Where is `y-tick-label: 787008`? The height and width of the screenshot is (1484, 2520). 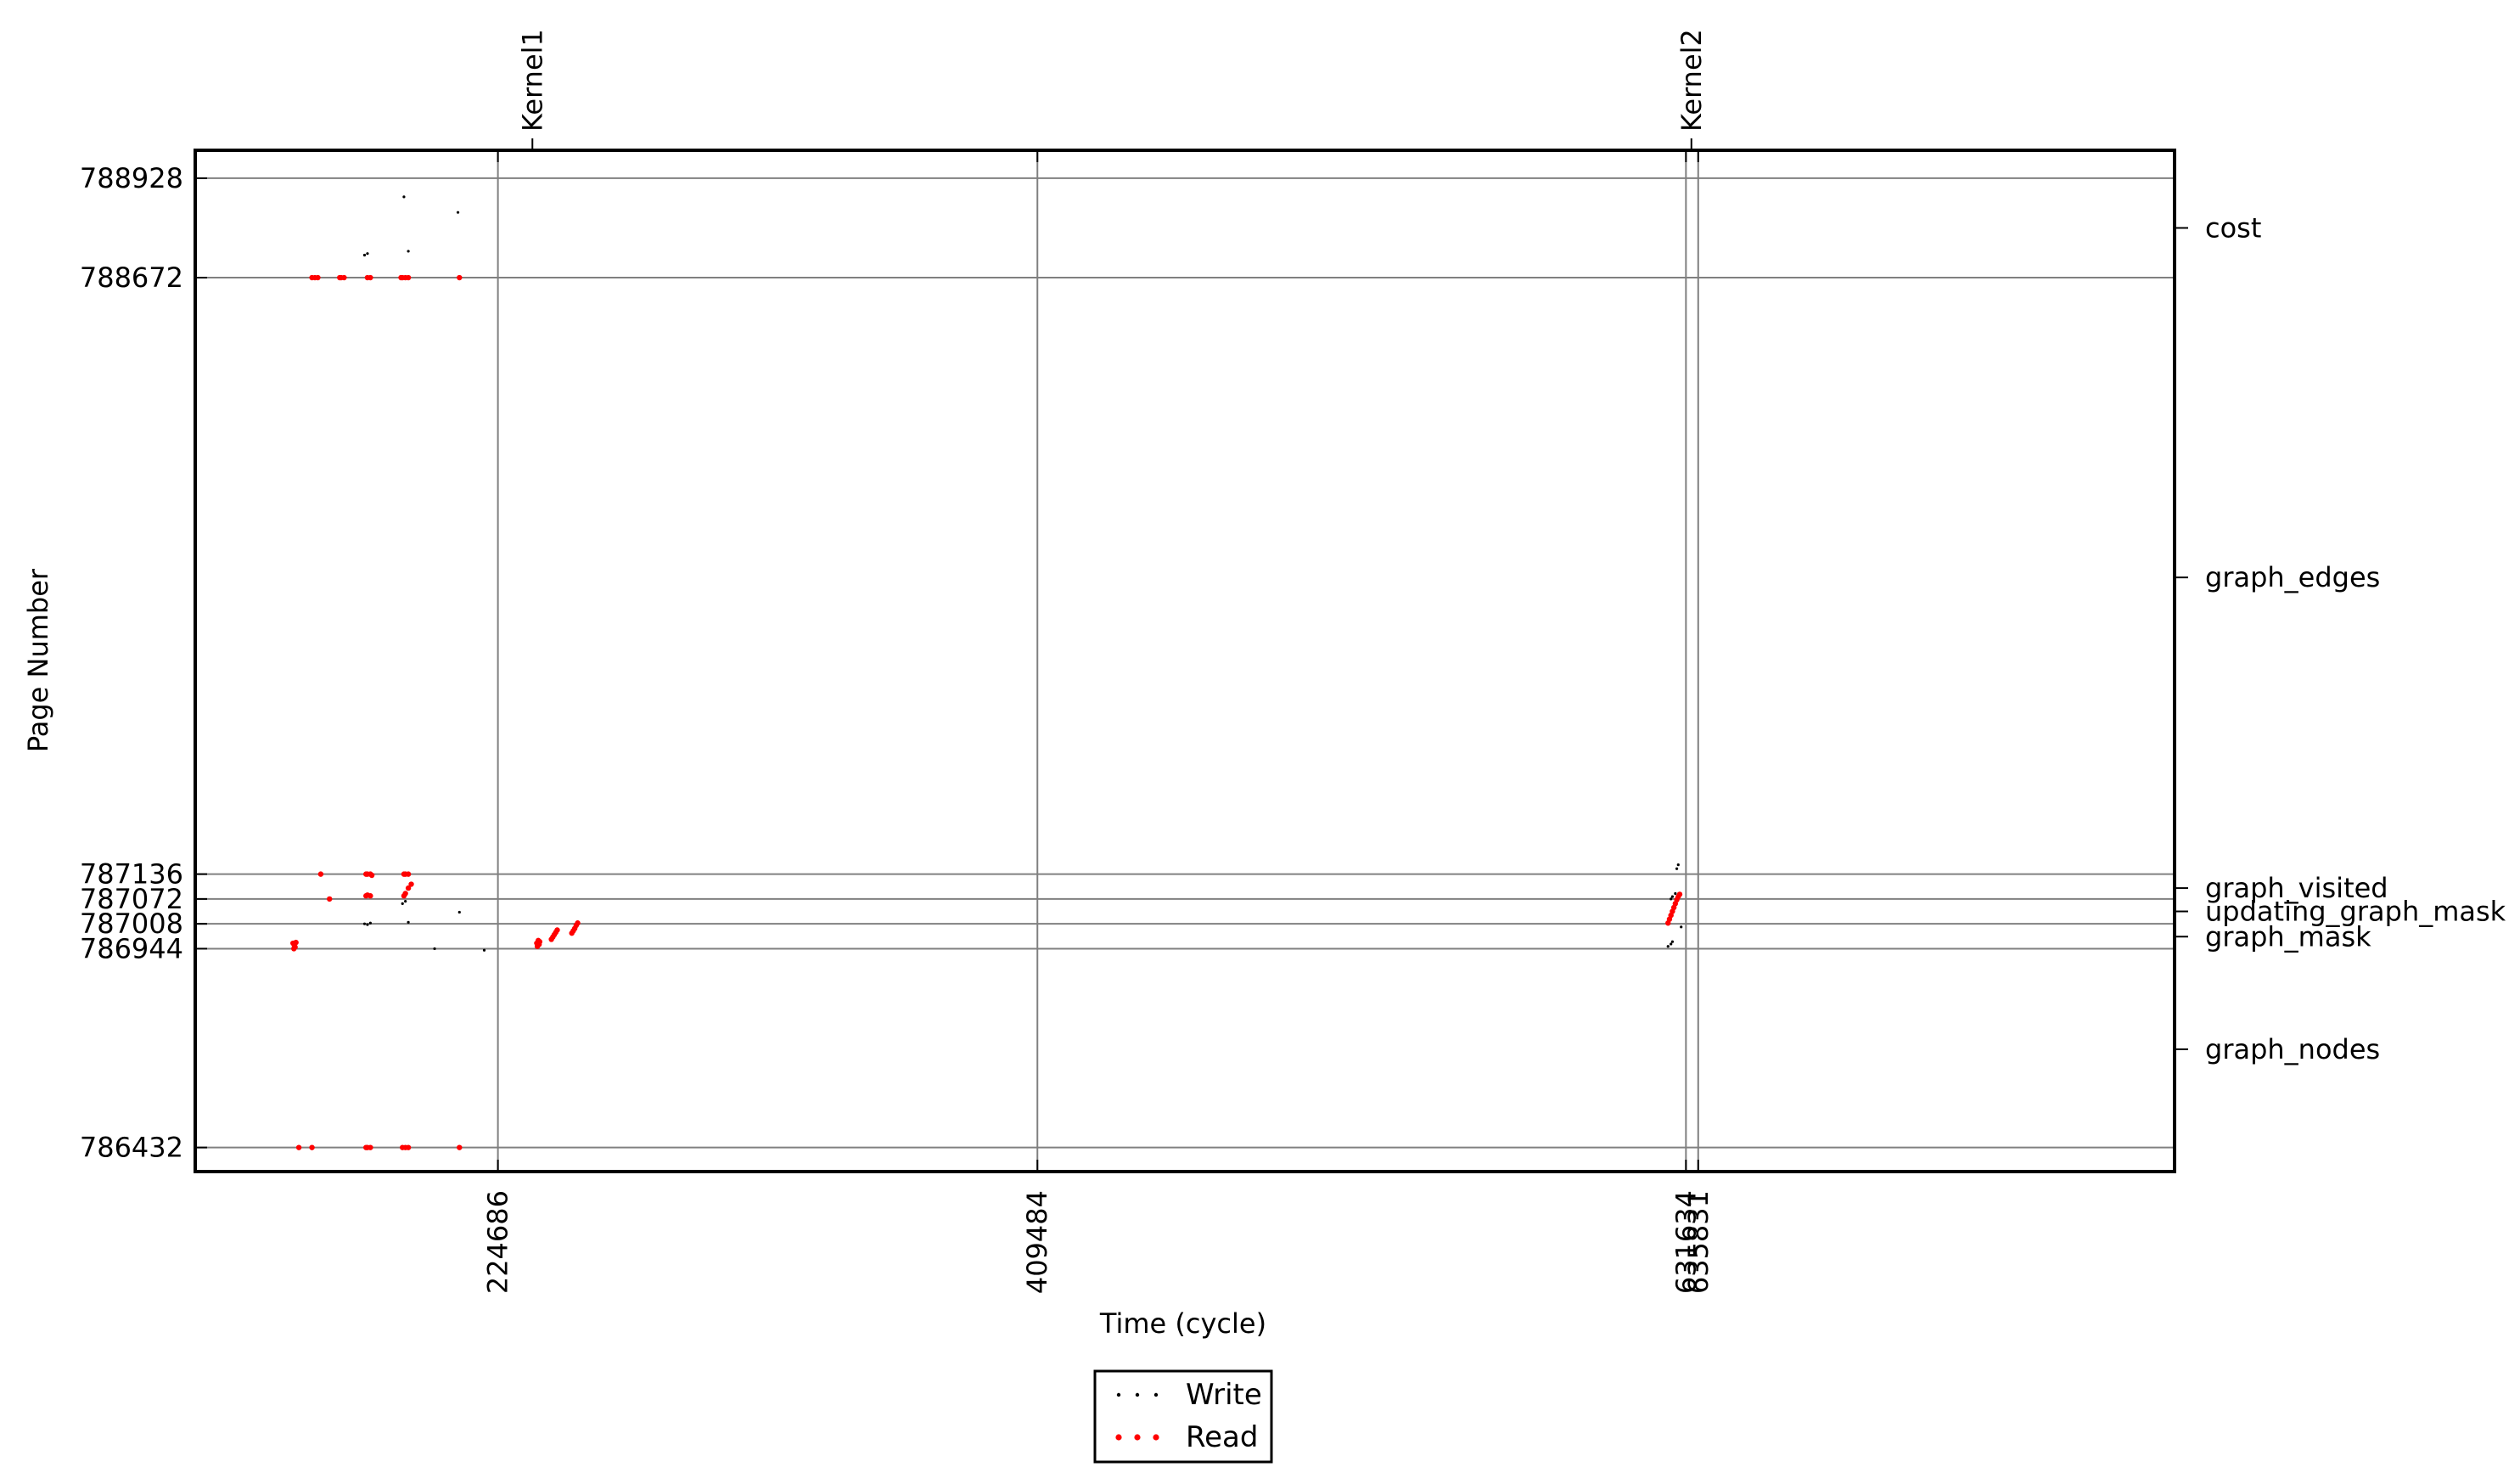
y-tick-label: 787008 is located at coordinates (131, 924).